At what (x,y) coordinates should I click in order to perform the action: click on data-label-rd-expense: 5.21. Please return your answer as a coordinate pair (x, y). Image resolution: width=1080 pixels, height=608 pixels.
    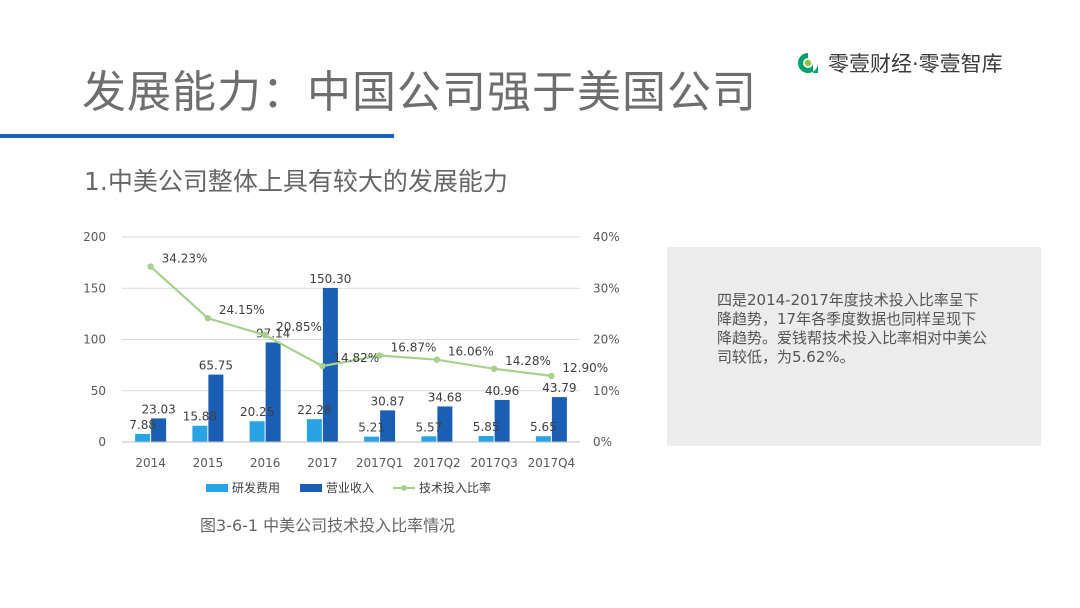
    Looking at the image, I should click on (371, 428).